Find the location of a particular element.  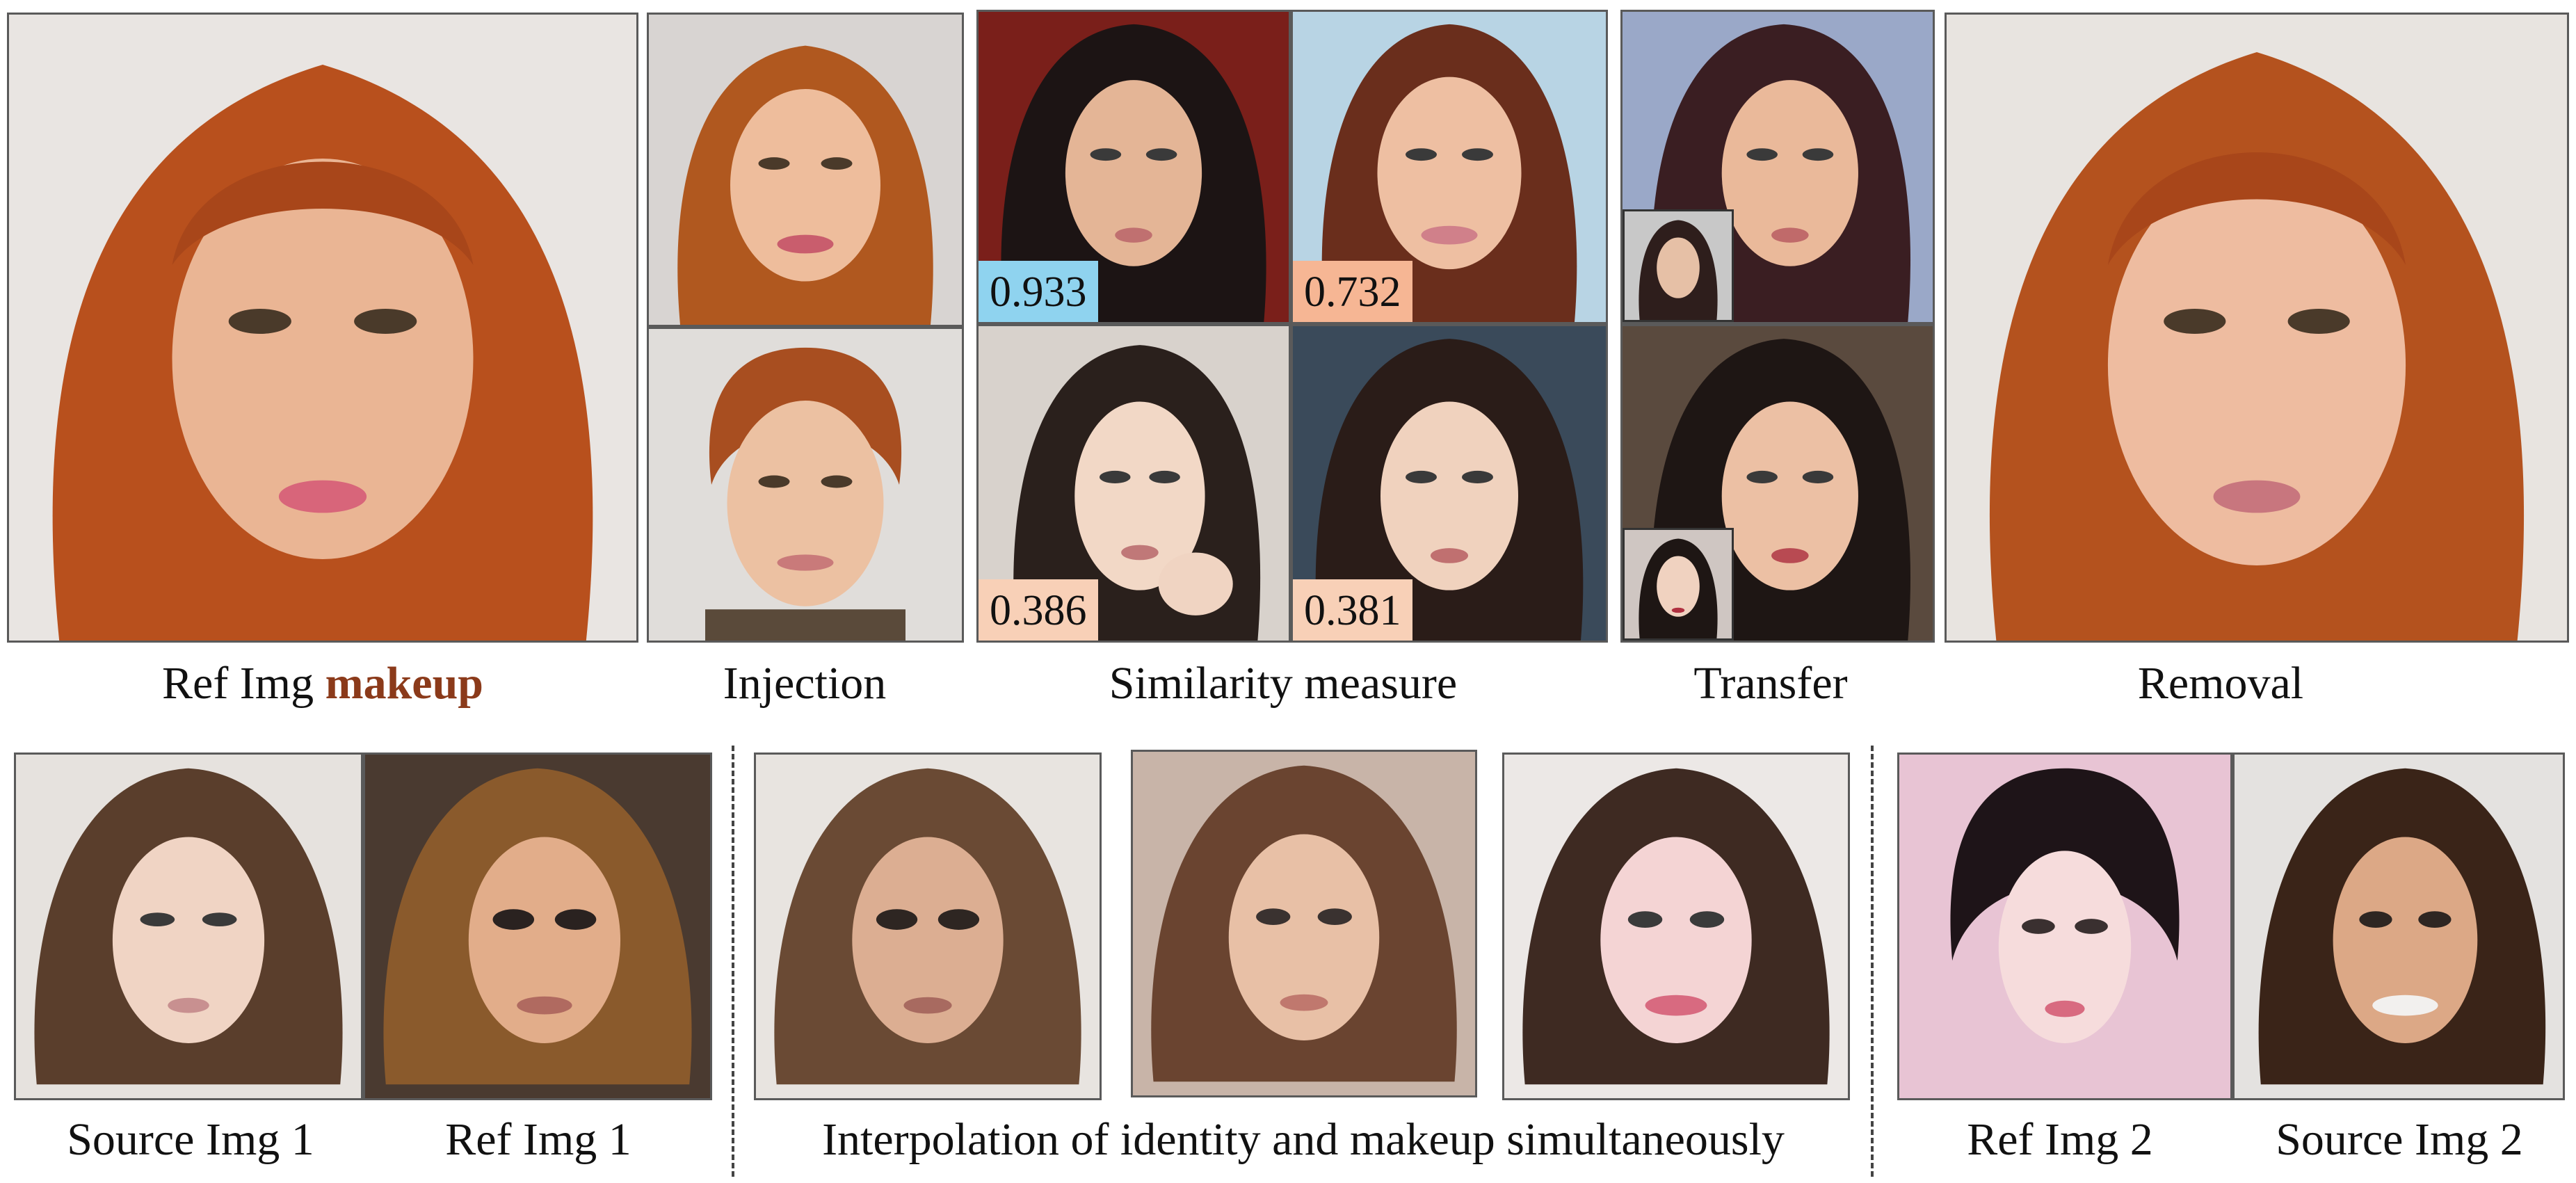

caption-source-img-1: Source Img 1 is located at coordinates (191, 1140).